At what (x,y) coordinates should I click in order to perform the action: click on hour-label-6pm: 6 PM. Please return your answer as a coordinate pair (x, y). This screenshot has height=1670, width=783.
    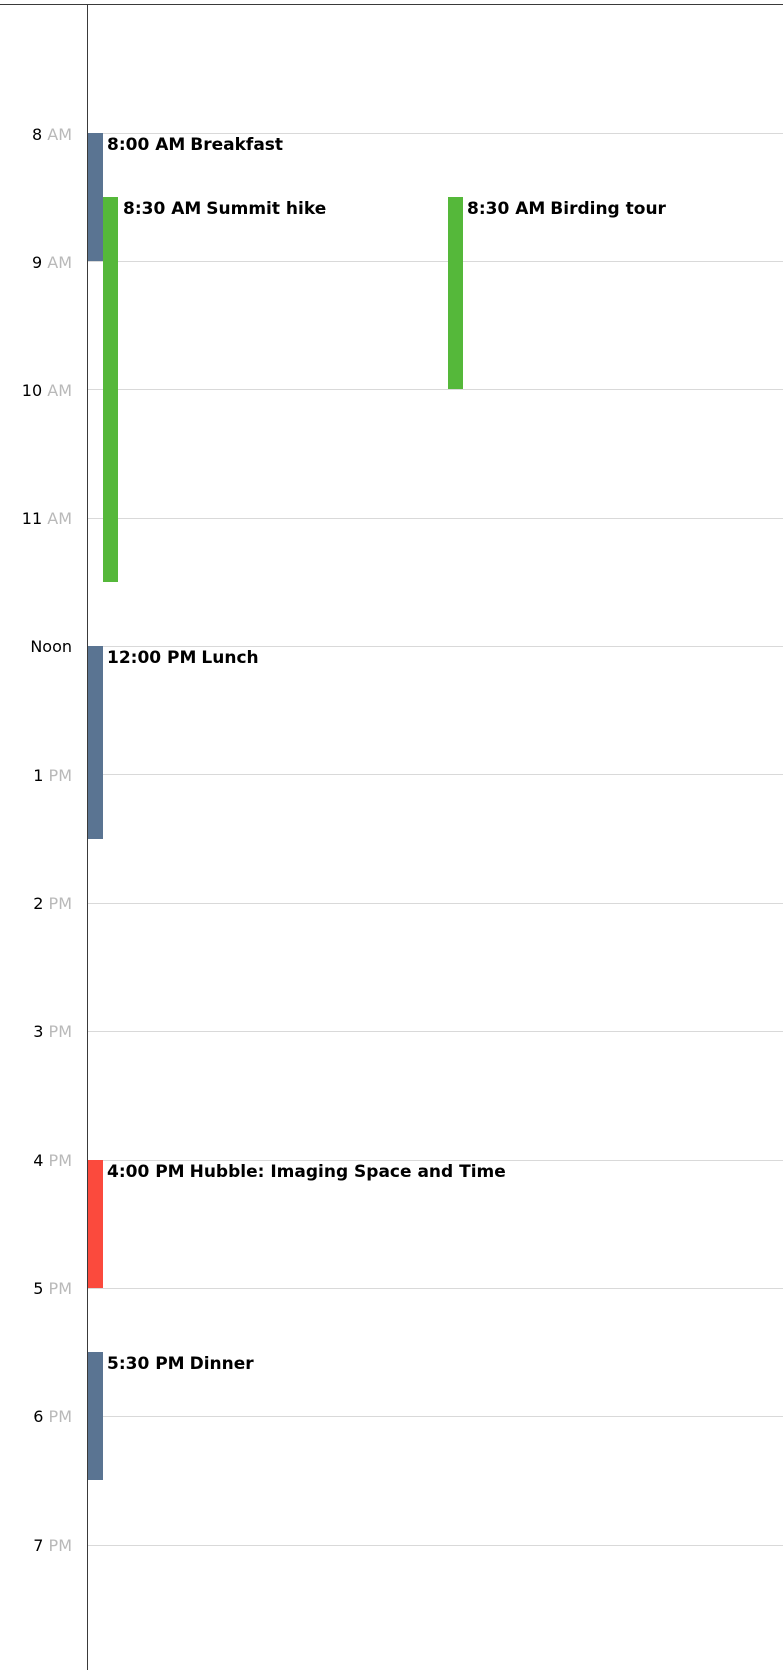
    Looking at the image, I should click on (52, 1416).